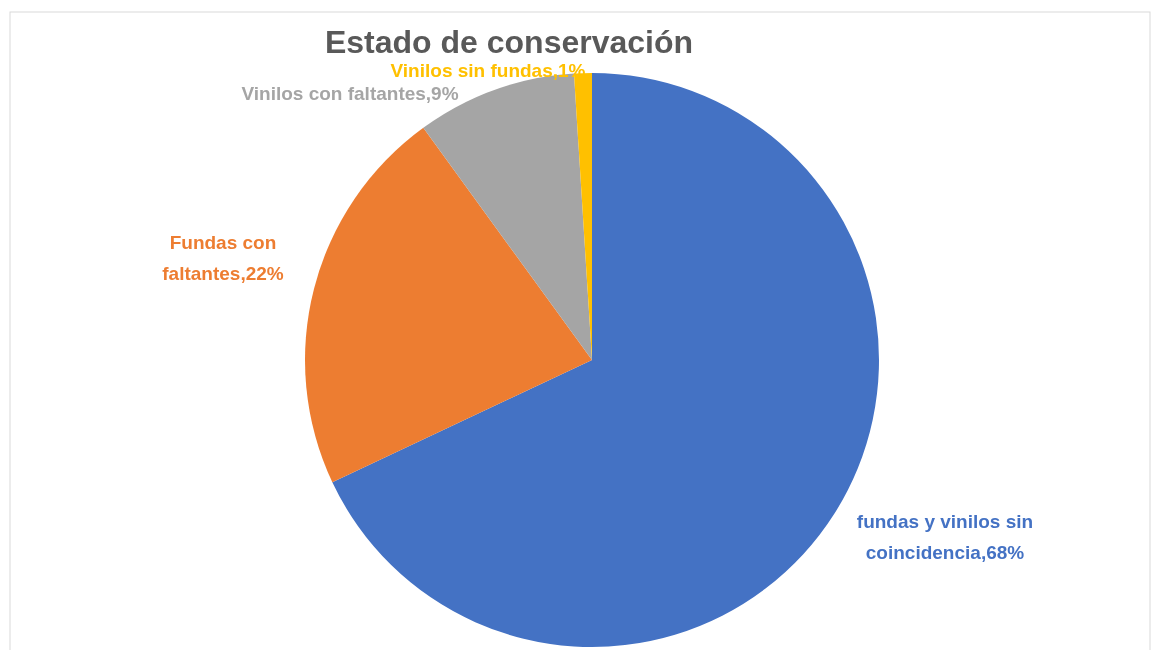  Describe the element at coordinates (509, 42) in the screenshot. I see `chart-title: Estado de conservación` at that location.